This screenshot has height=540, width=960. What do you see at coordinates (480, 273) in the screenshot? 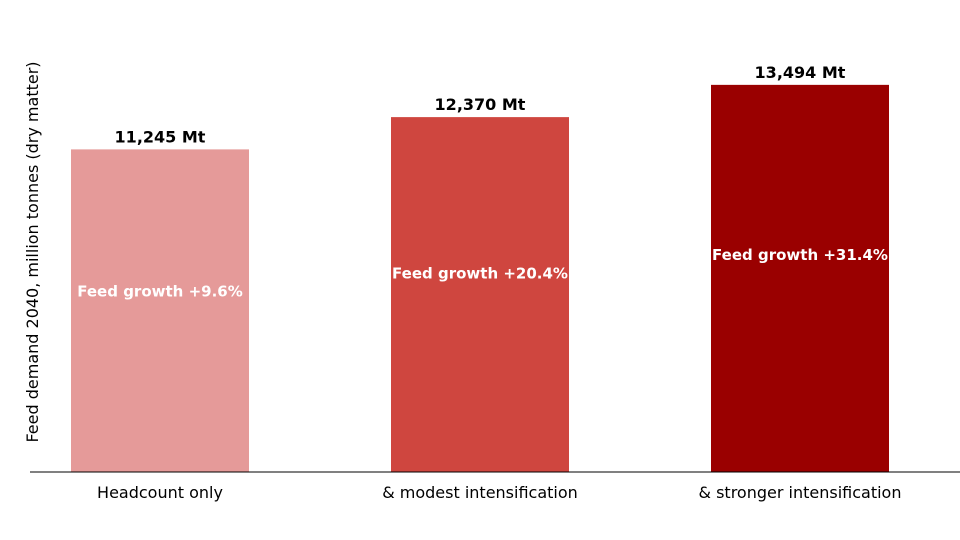
I see `bar-growth-label-2: Feed growth +20.4%` at bounding box center [480, 273].